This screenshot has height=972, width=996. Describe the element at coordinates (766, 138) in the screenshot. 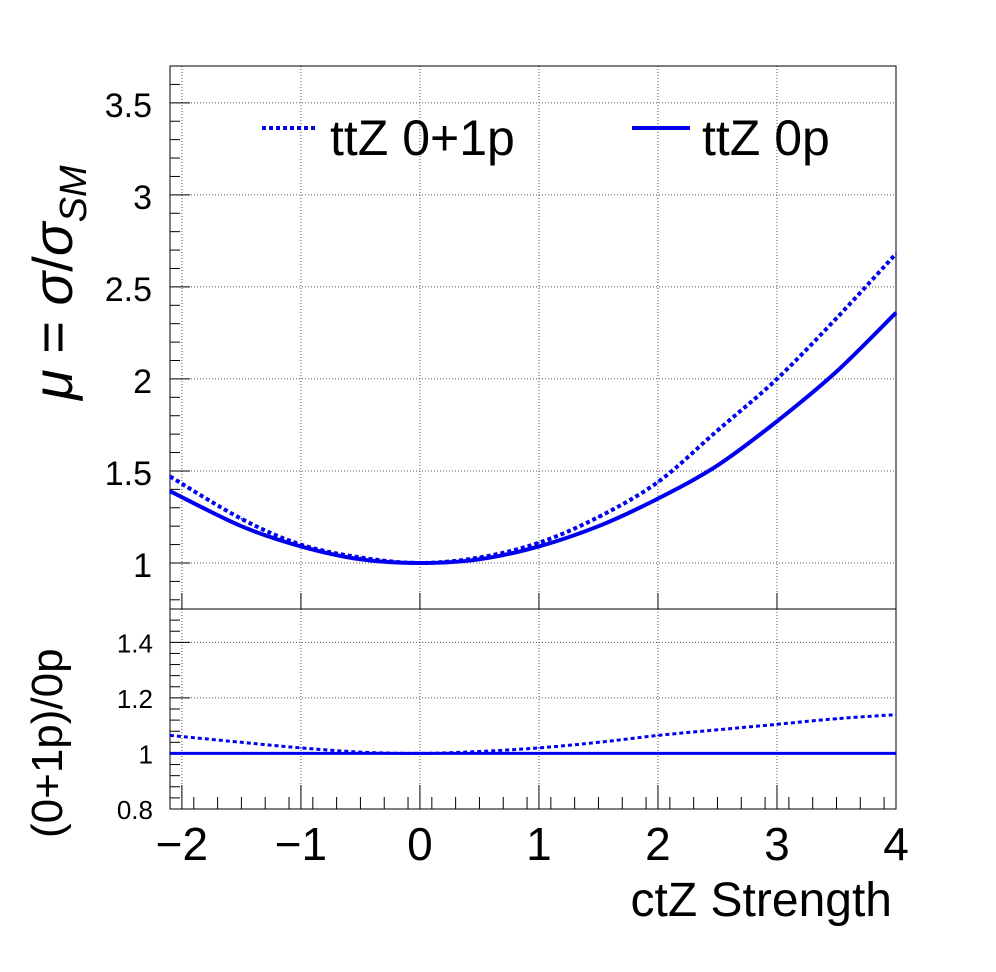

I see `legend-label-ttz-0p: ttZ 0p` at that location.